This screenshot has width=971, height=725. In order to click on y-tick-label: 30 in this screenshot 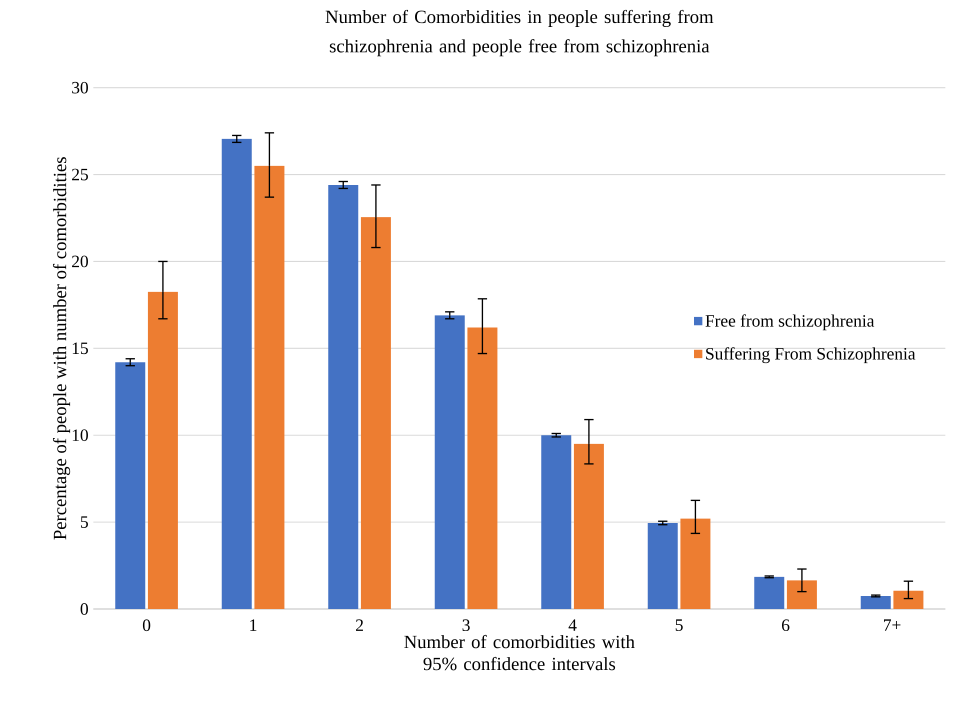, I will do `click(80, 88)`.